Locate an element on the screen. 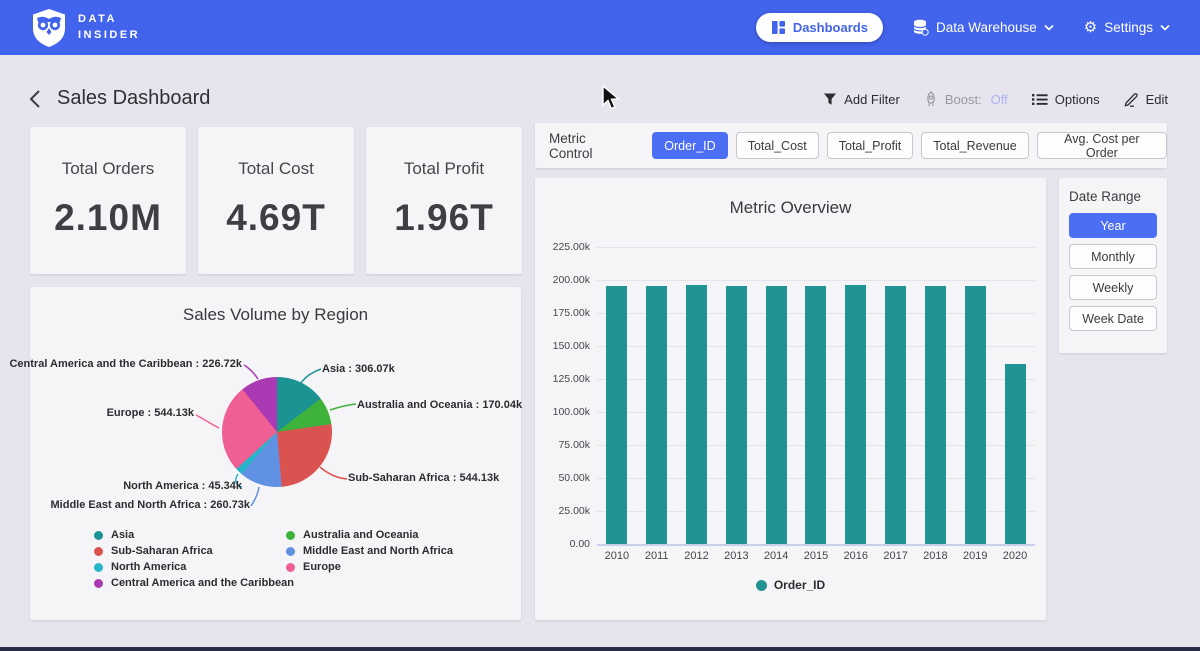 The height and width of the screenshot is (651, 1200). y-axis-tick-label: 200.00k is located at coordinates (571, 280).